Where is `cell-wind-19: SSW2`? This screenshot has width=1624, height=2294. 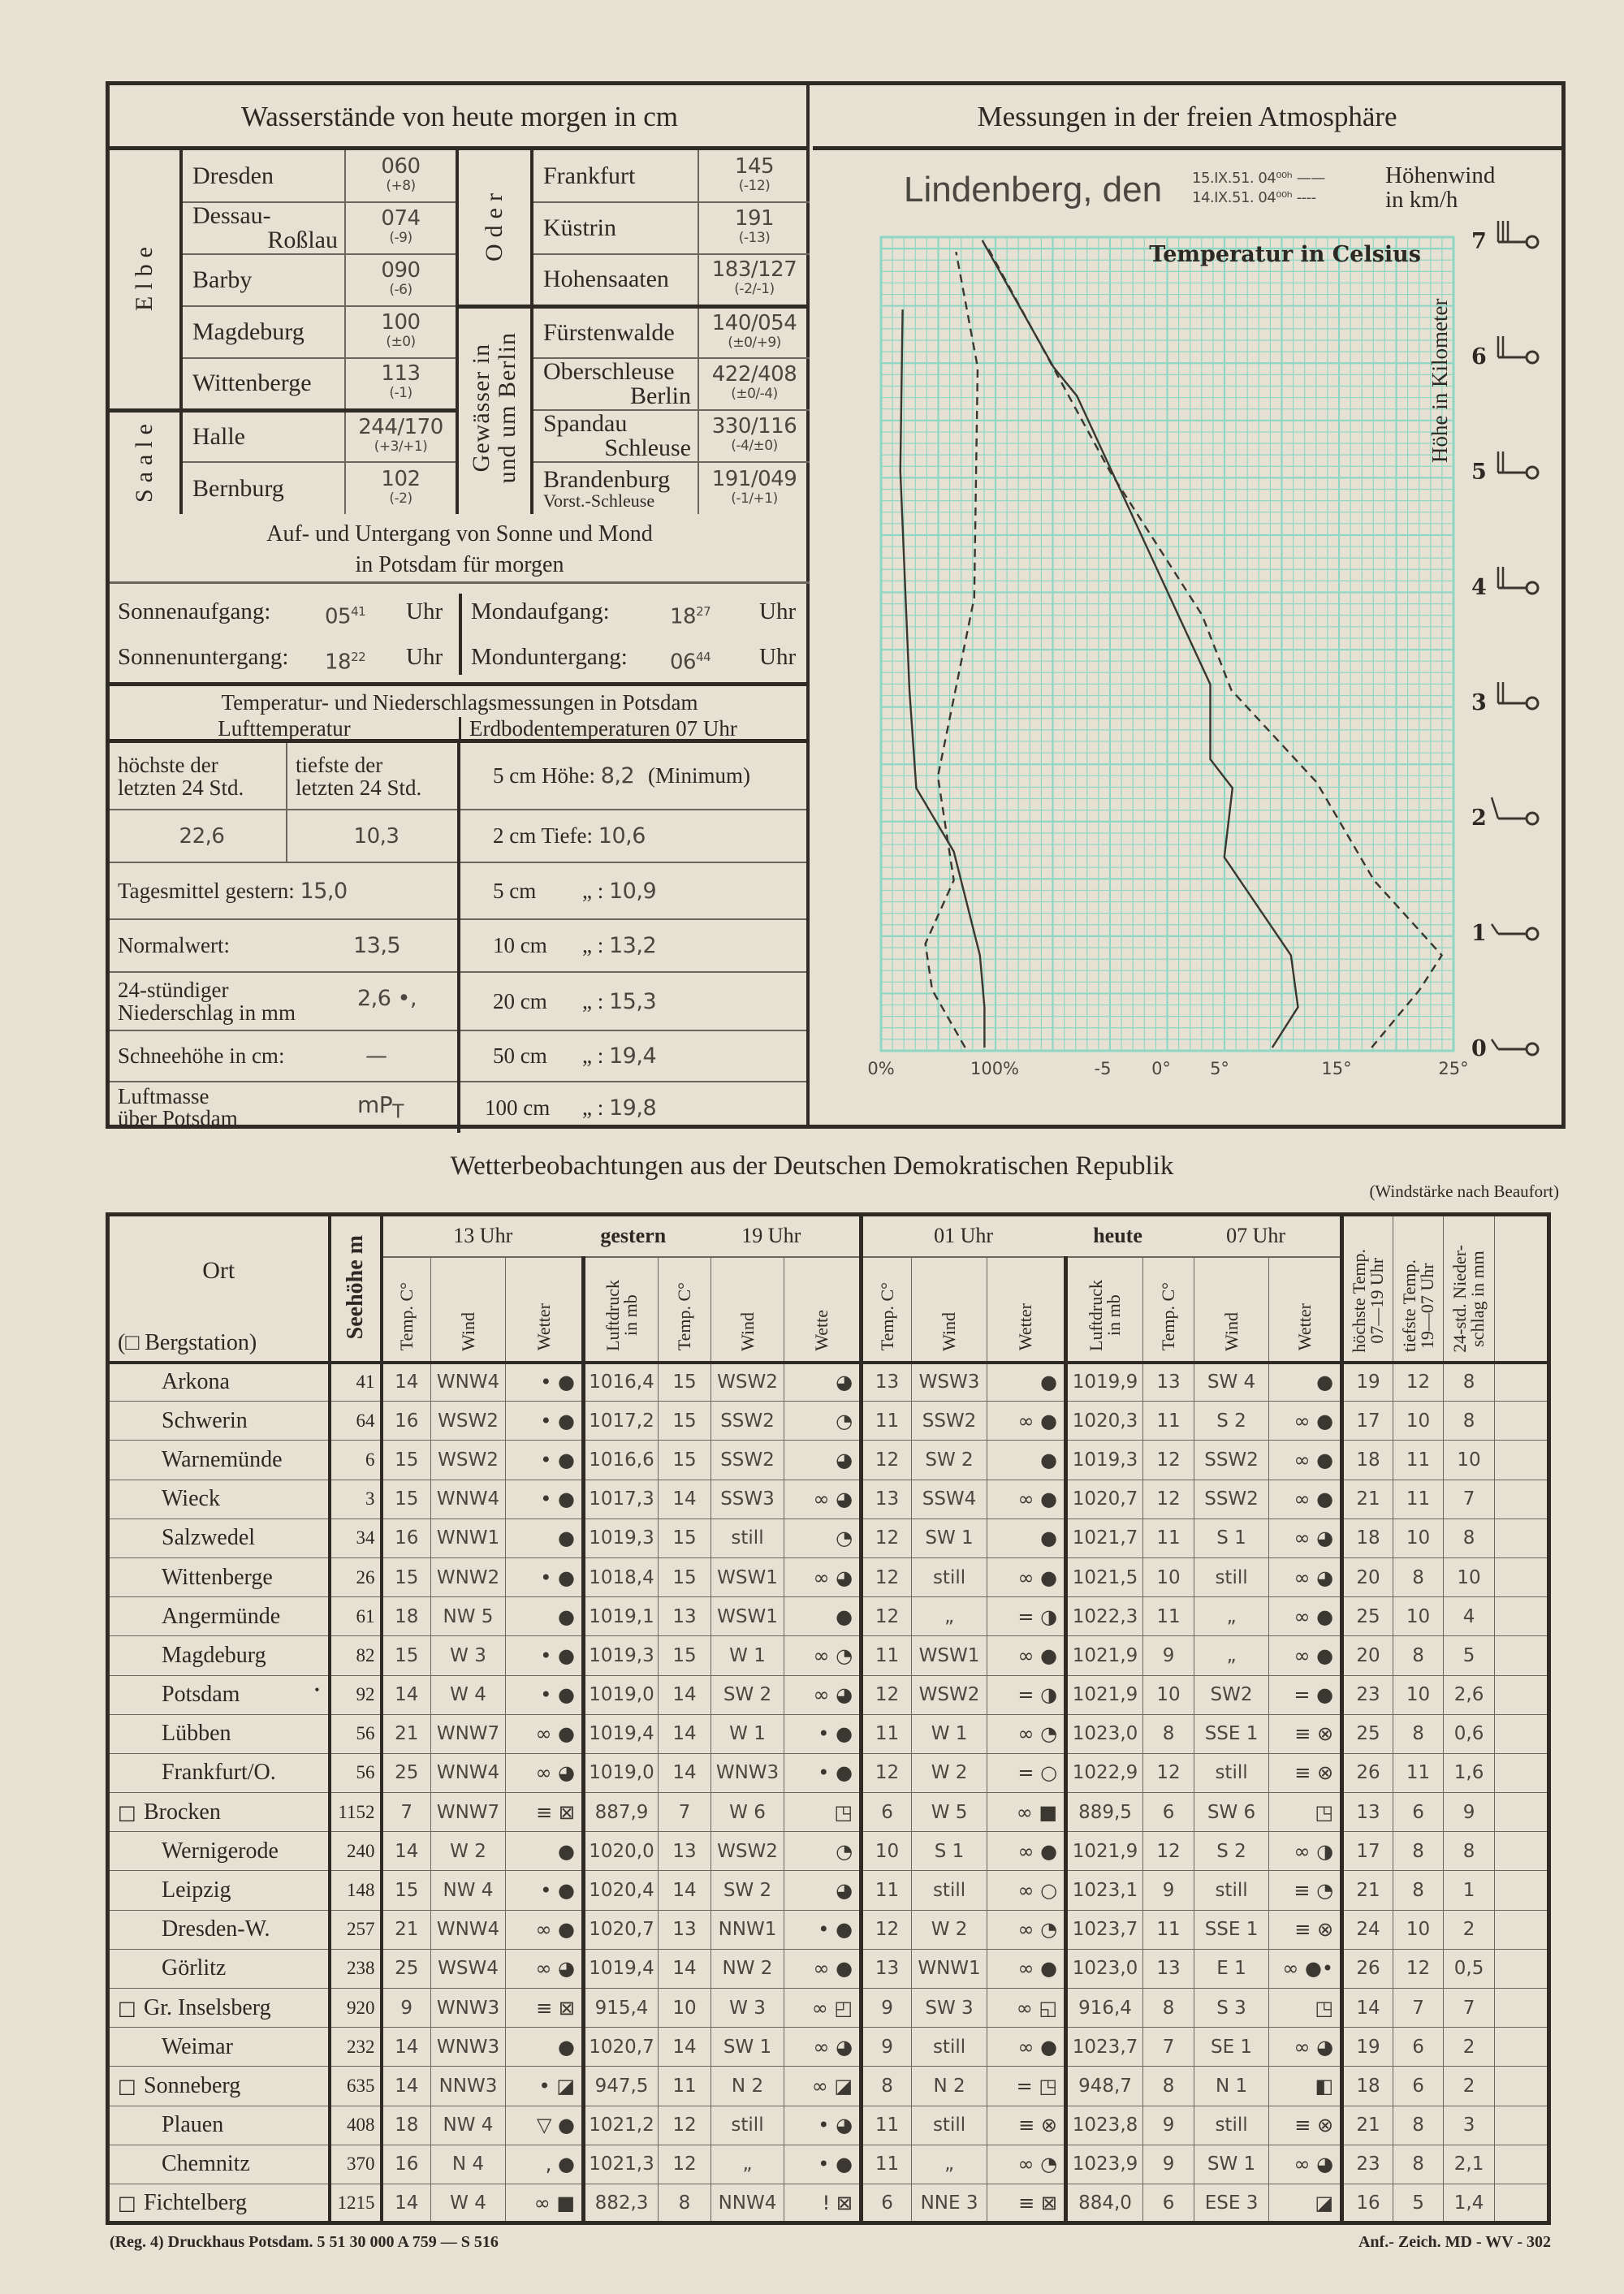
cell-wind-19: SSW2 is located at coordinates (747, 1460).